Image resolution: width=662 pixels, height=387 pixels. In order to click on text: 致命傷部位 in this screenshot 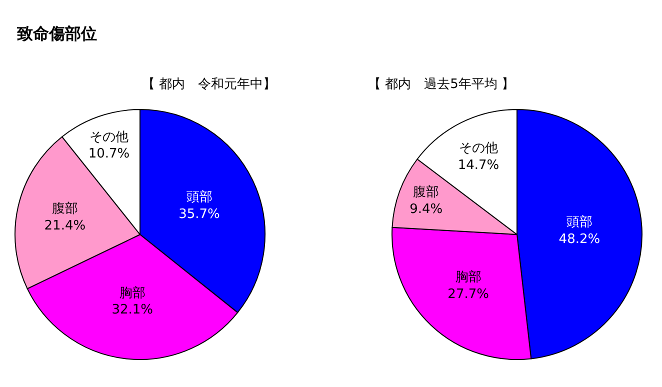, I will do `click(56, 33)`.